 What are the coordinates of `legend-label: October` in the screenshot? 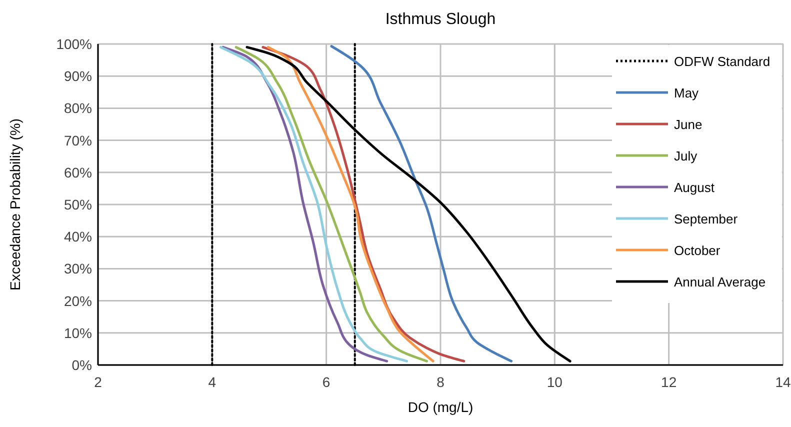 It's located at (697, 250).